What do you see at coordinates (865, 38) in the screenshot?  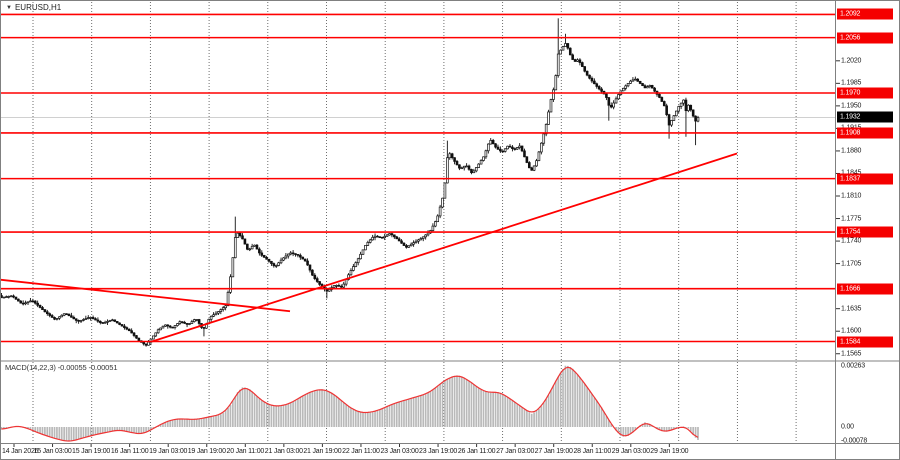 I see `price-level-badge: 1.2056` at bounding box center [865, 38].